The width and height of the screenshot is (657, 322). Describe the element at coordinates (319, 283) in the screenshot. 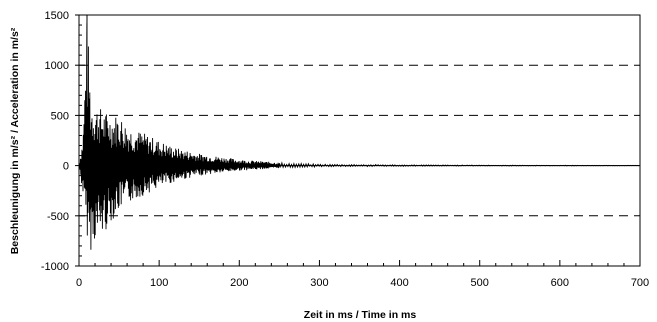

I see `x-tick-label: 300` at that location.